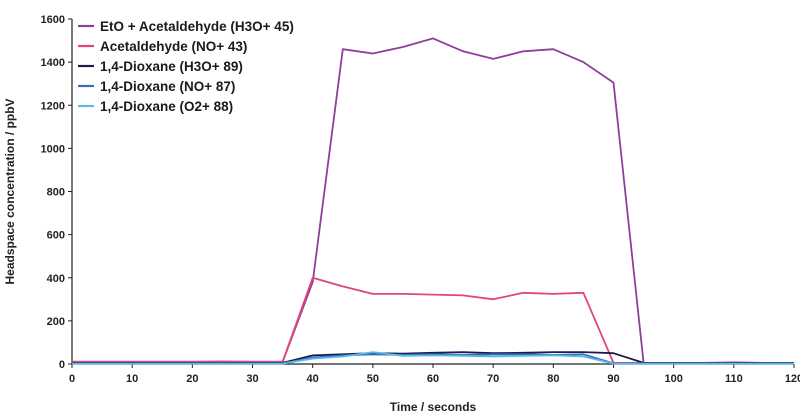 The image size is (800, 419). What do you see at coordinates (56, 322) in the screenshot?
I see `y-tick-label: 200` at bounding box center [56, 322].